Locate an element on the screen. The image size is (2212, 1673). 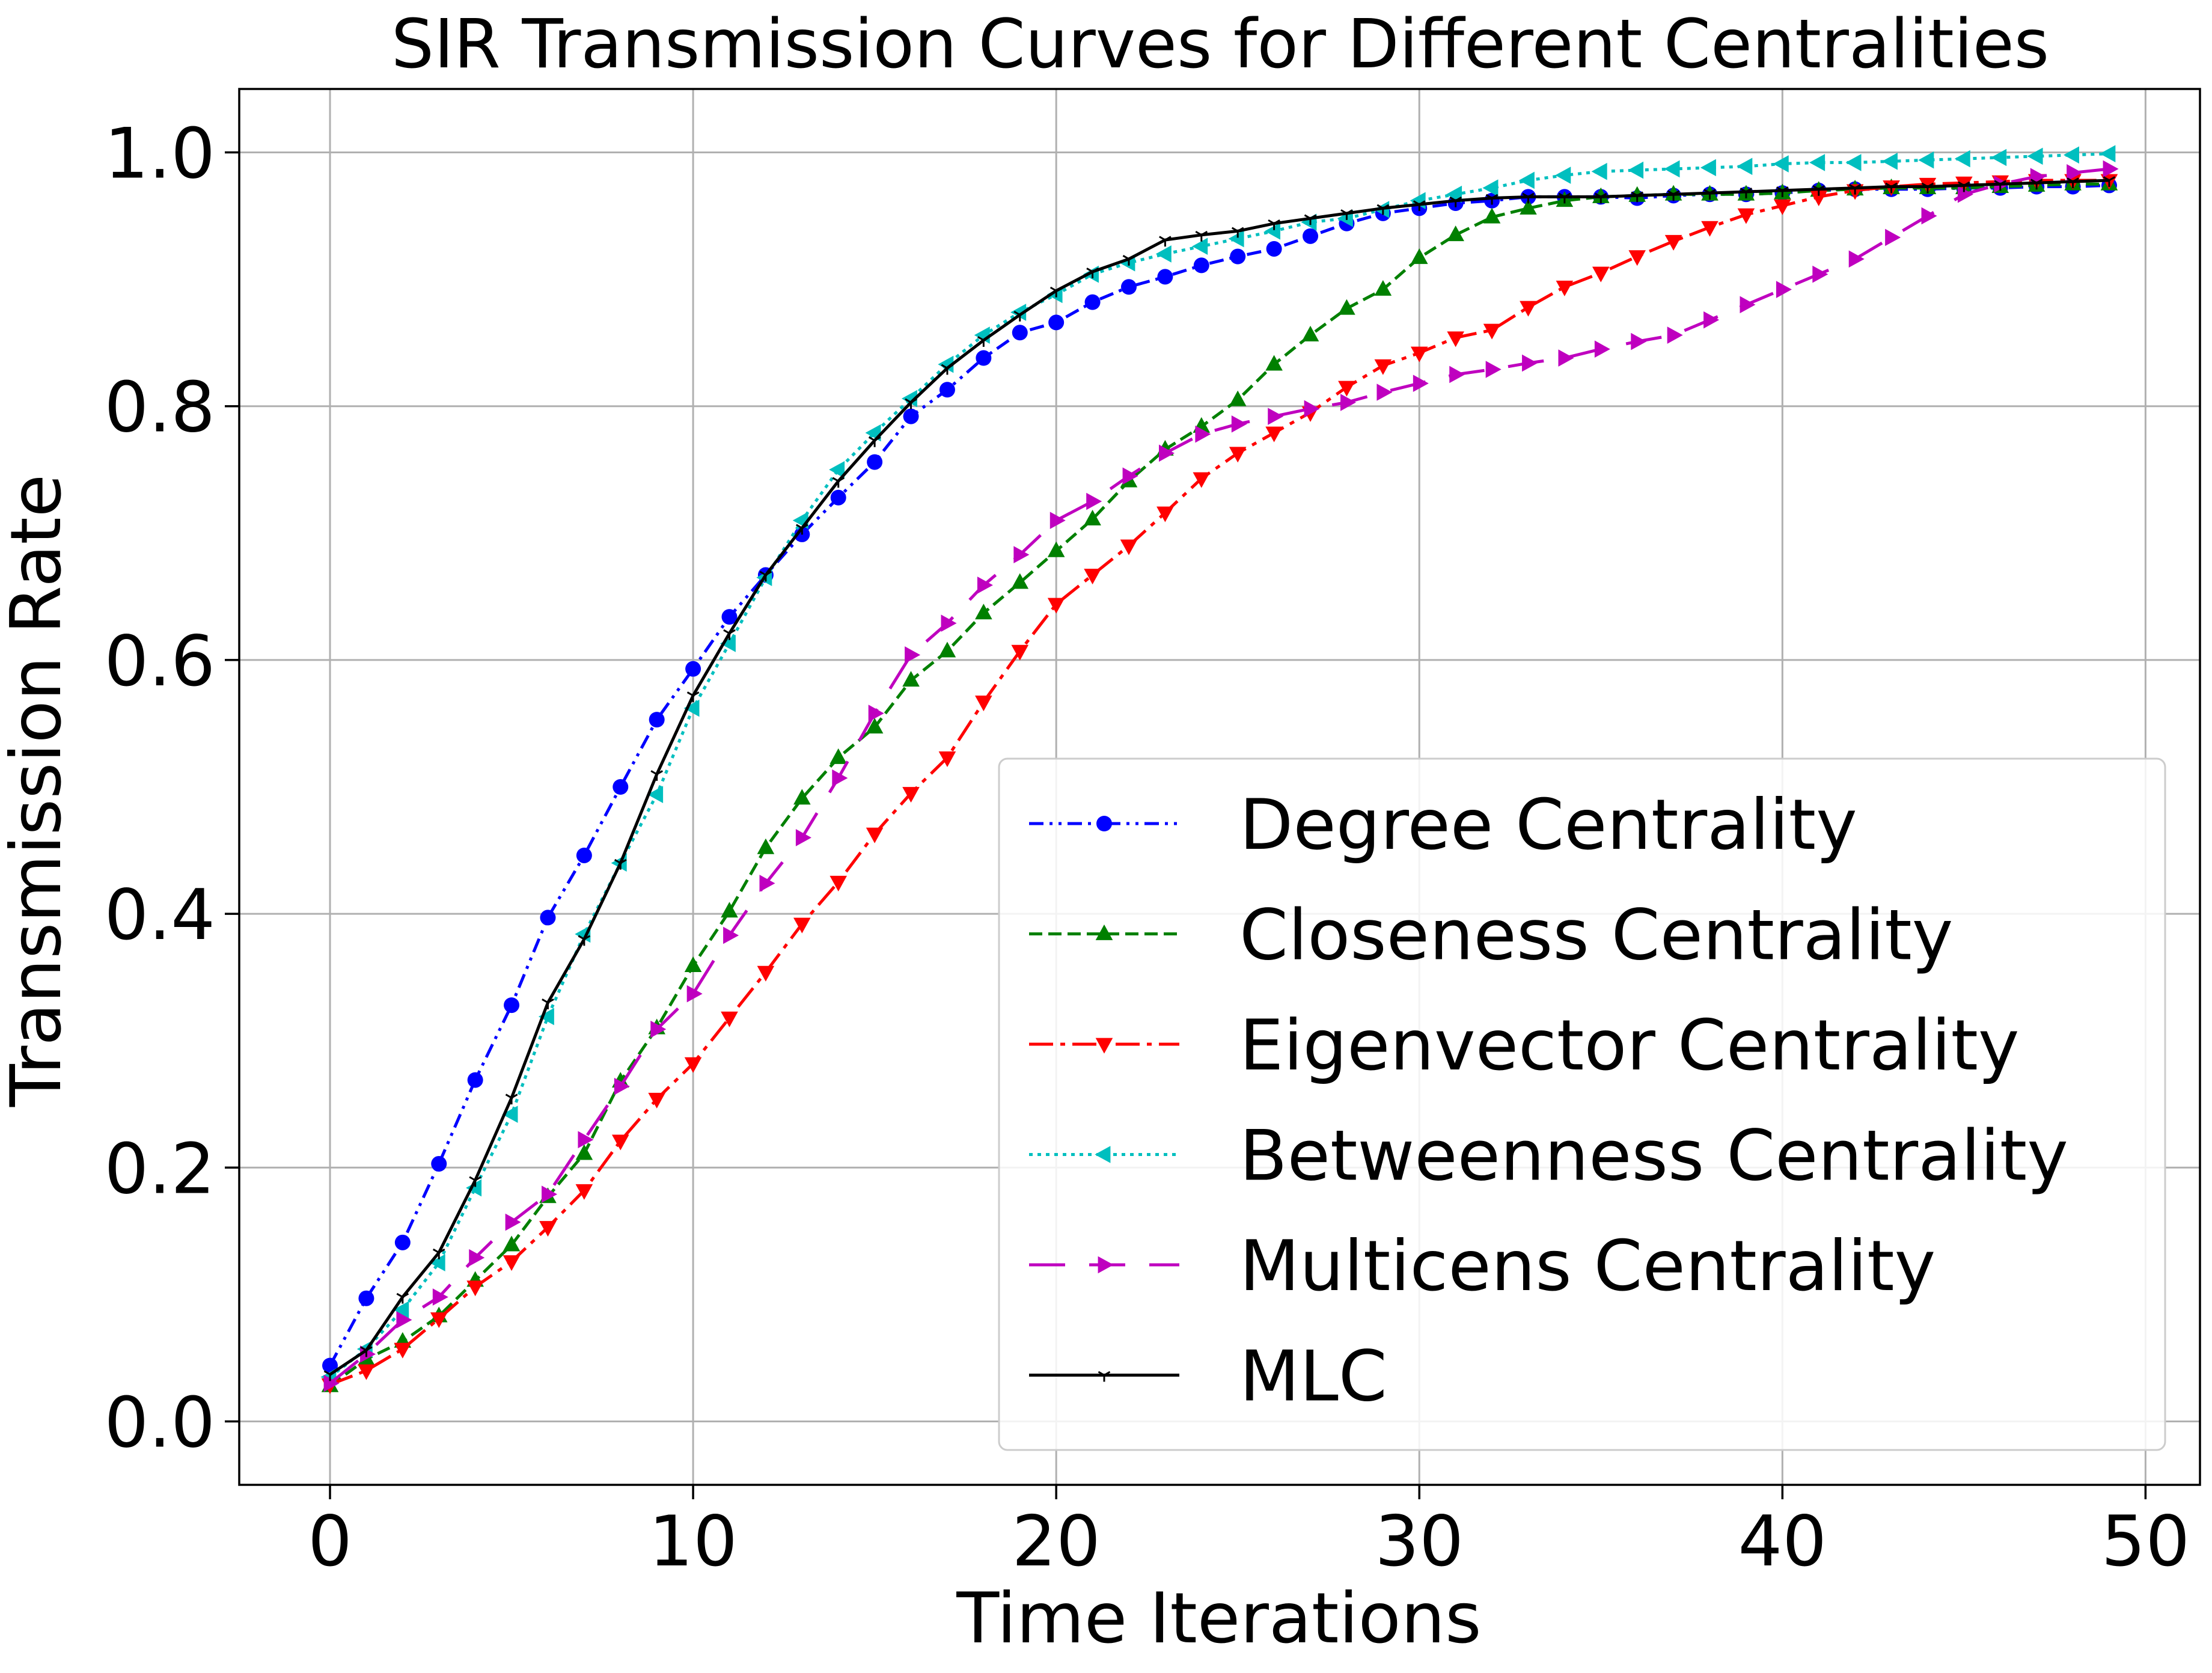
y-tick-label: 0.2 is located at coordinates (160, 1169).